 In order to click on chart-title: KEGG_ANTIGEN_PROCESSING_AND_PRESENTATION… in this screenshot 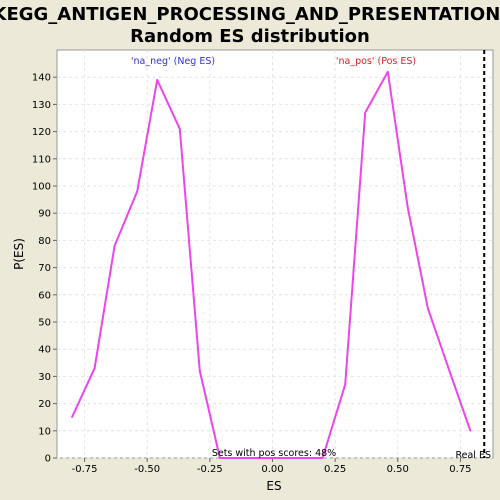, I will do `click(250, 14)`.